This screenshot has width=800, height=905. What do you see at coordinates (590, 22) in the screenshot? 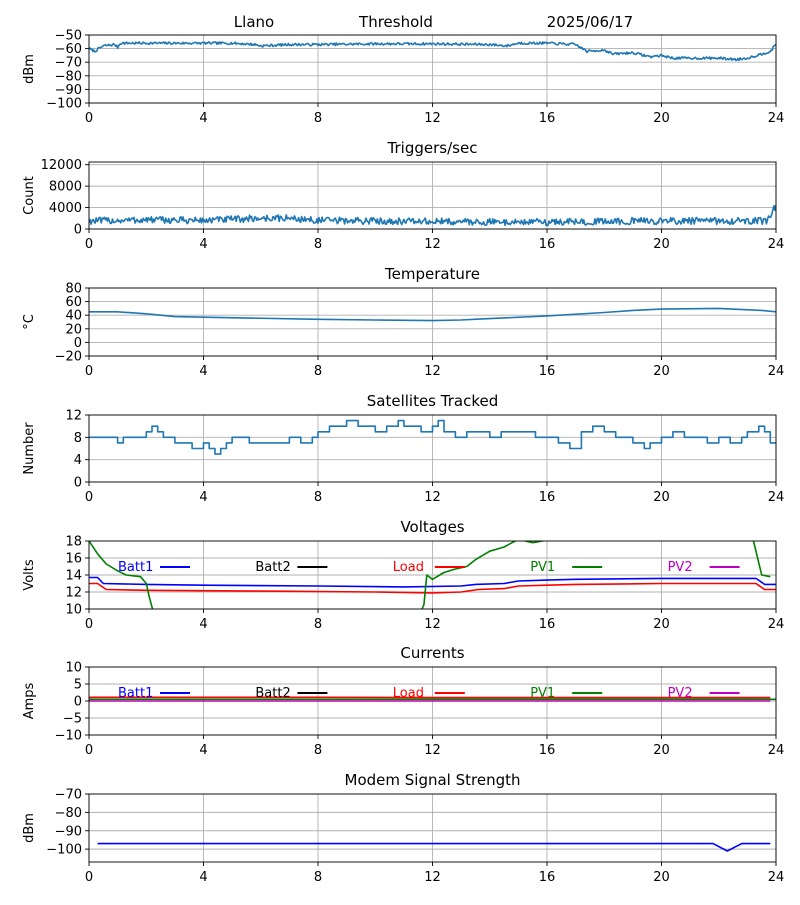
I see `header-date: 2025/06/17` at bounding box center [590, 22].